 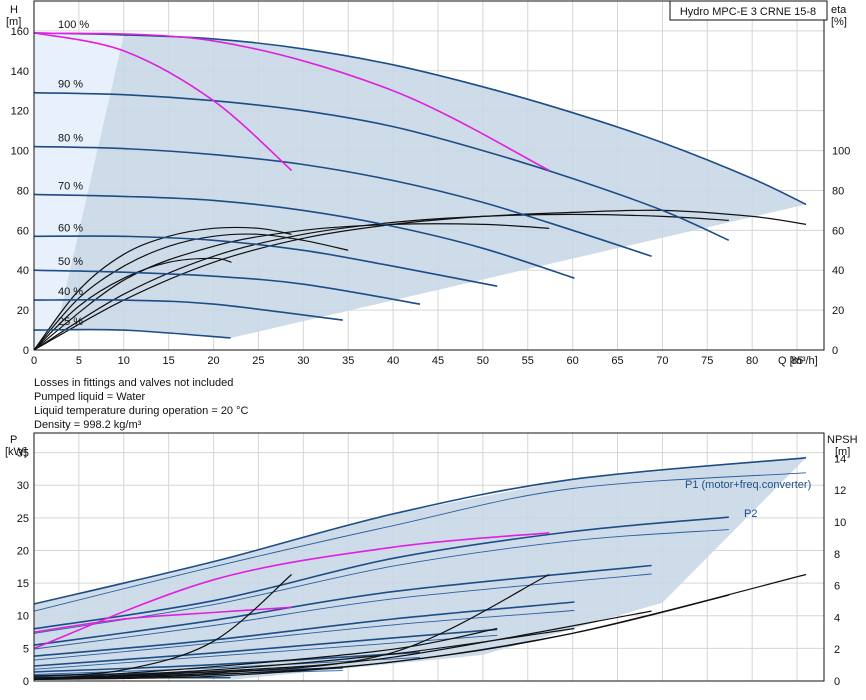 I want to click on top-y-tick-label: 120, so click(x=20, y=112).